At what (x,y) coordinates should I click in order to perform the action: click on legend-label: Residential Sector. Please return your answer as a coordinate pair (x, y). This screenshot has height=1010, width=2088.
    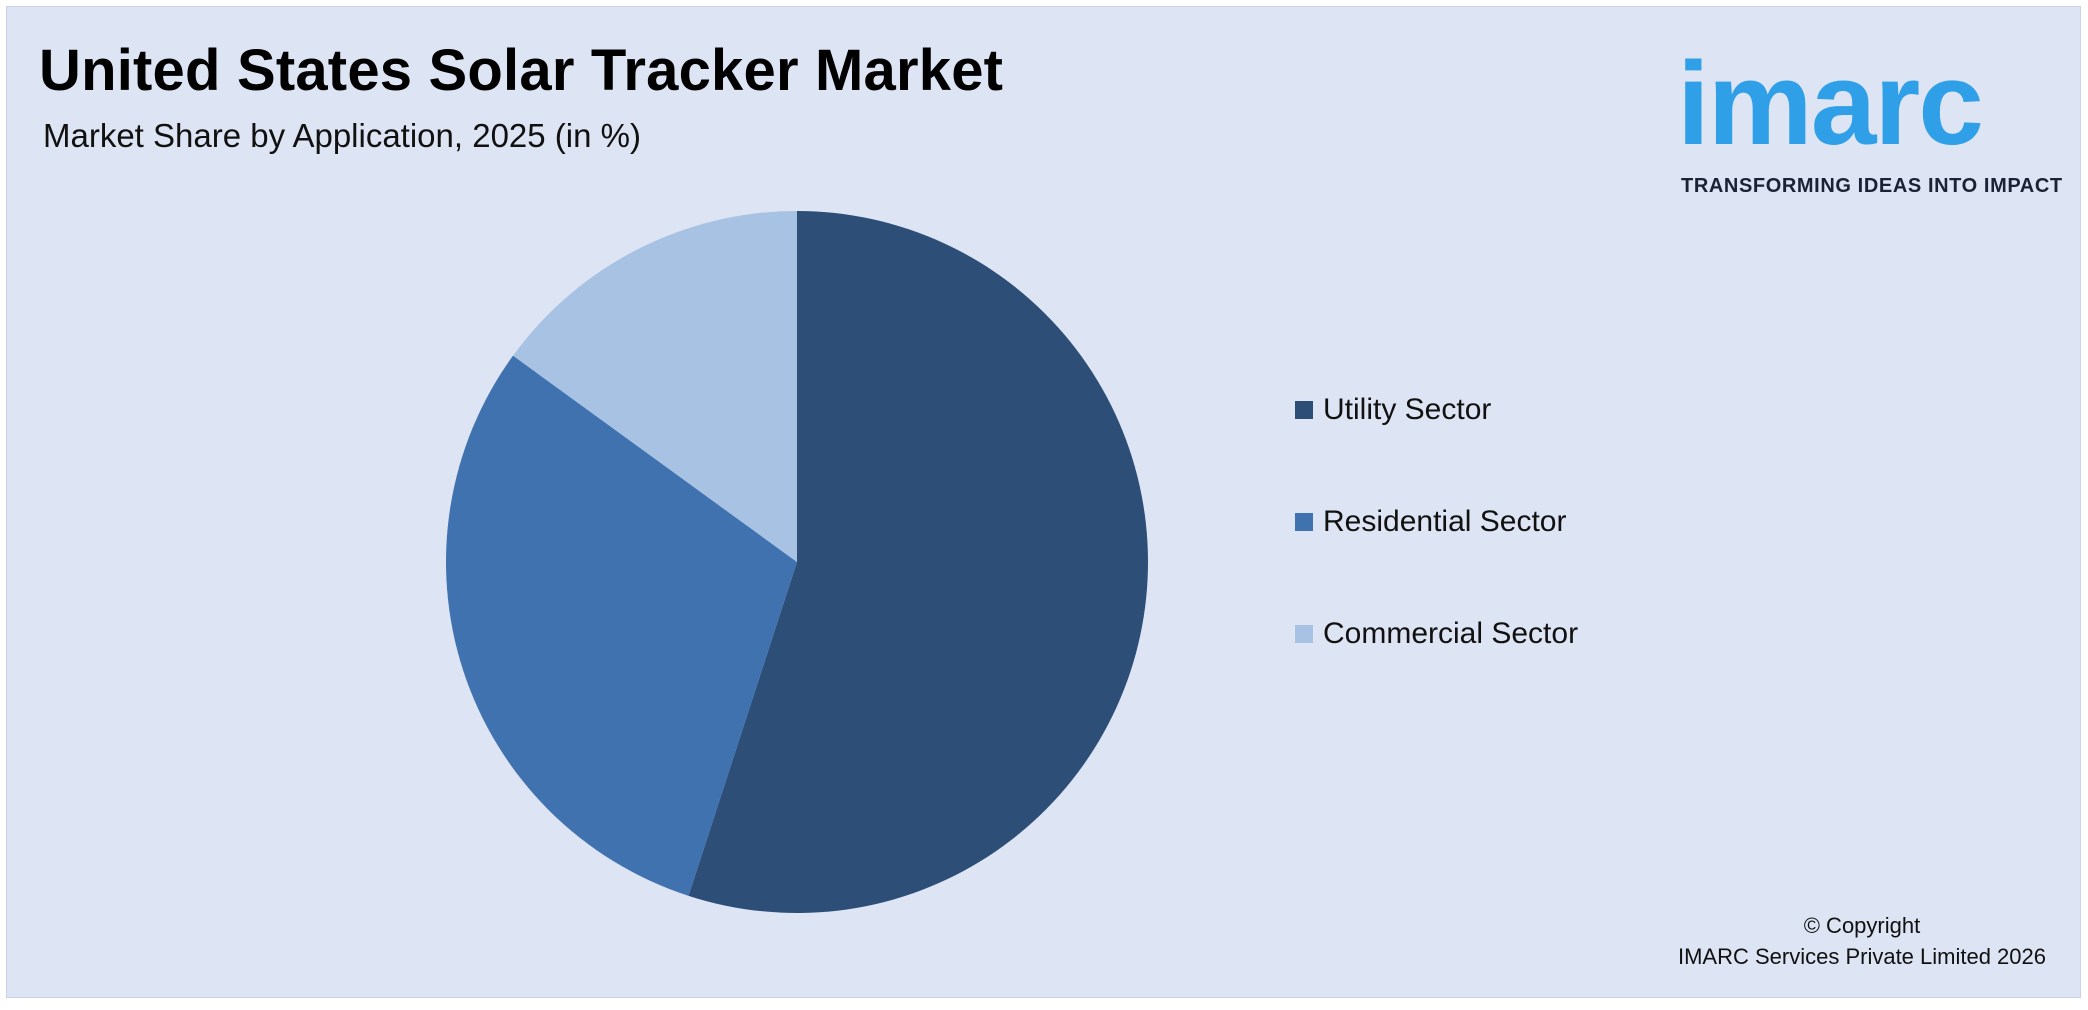
    Looking at the image, I should click on (1445, 521).